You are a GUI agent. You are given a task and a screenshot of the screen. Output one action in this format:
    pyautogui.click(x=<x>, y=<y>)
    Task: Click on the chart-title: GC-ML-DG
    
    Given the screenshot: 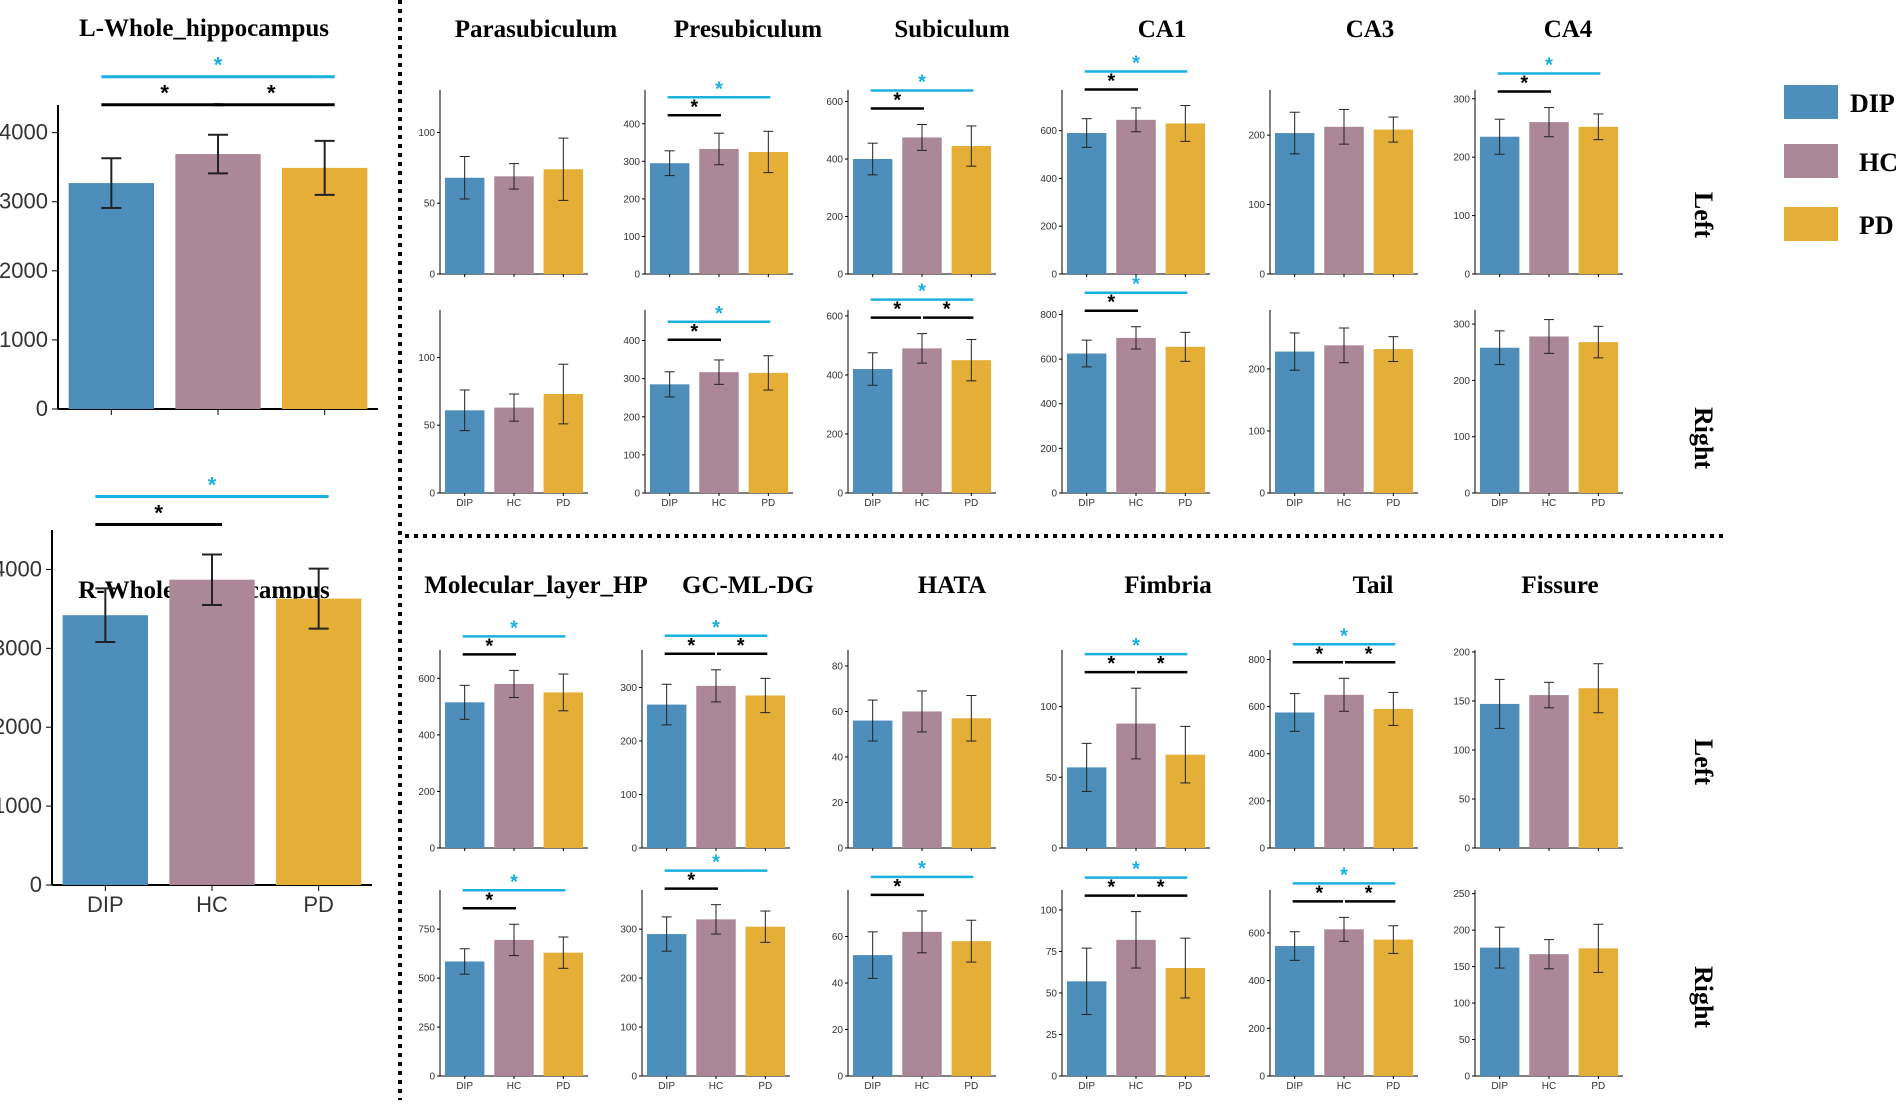 What is the action you would take?
    pyautogui.click(x=748, y=585)
    